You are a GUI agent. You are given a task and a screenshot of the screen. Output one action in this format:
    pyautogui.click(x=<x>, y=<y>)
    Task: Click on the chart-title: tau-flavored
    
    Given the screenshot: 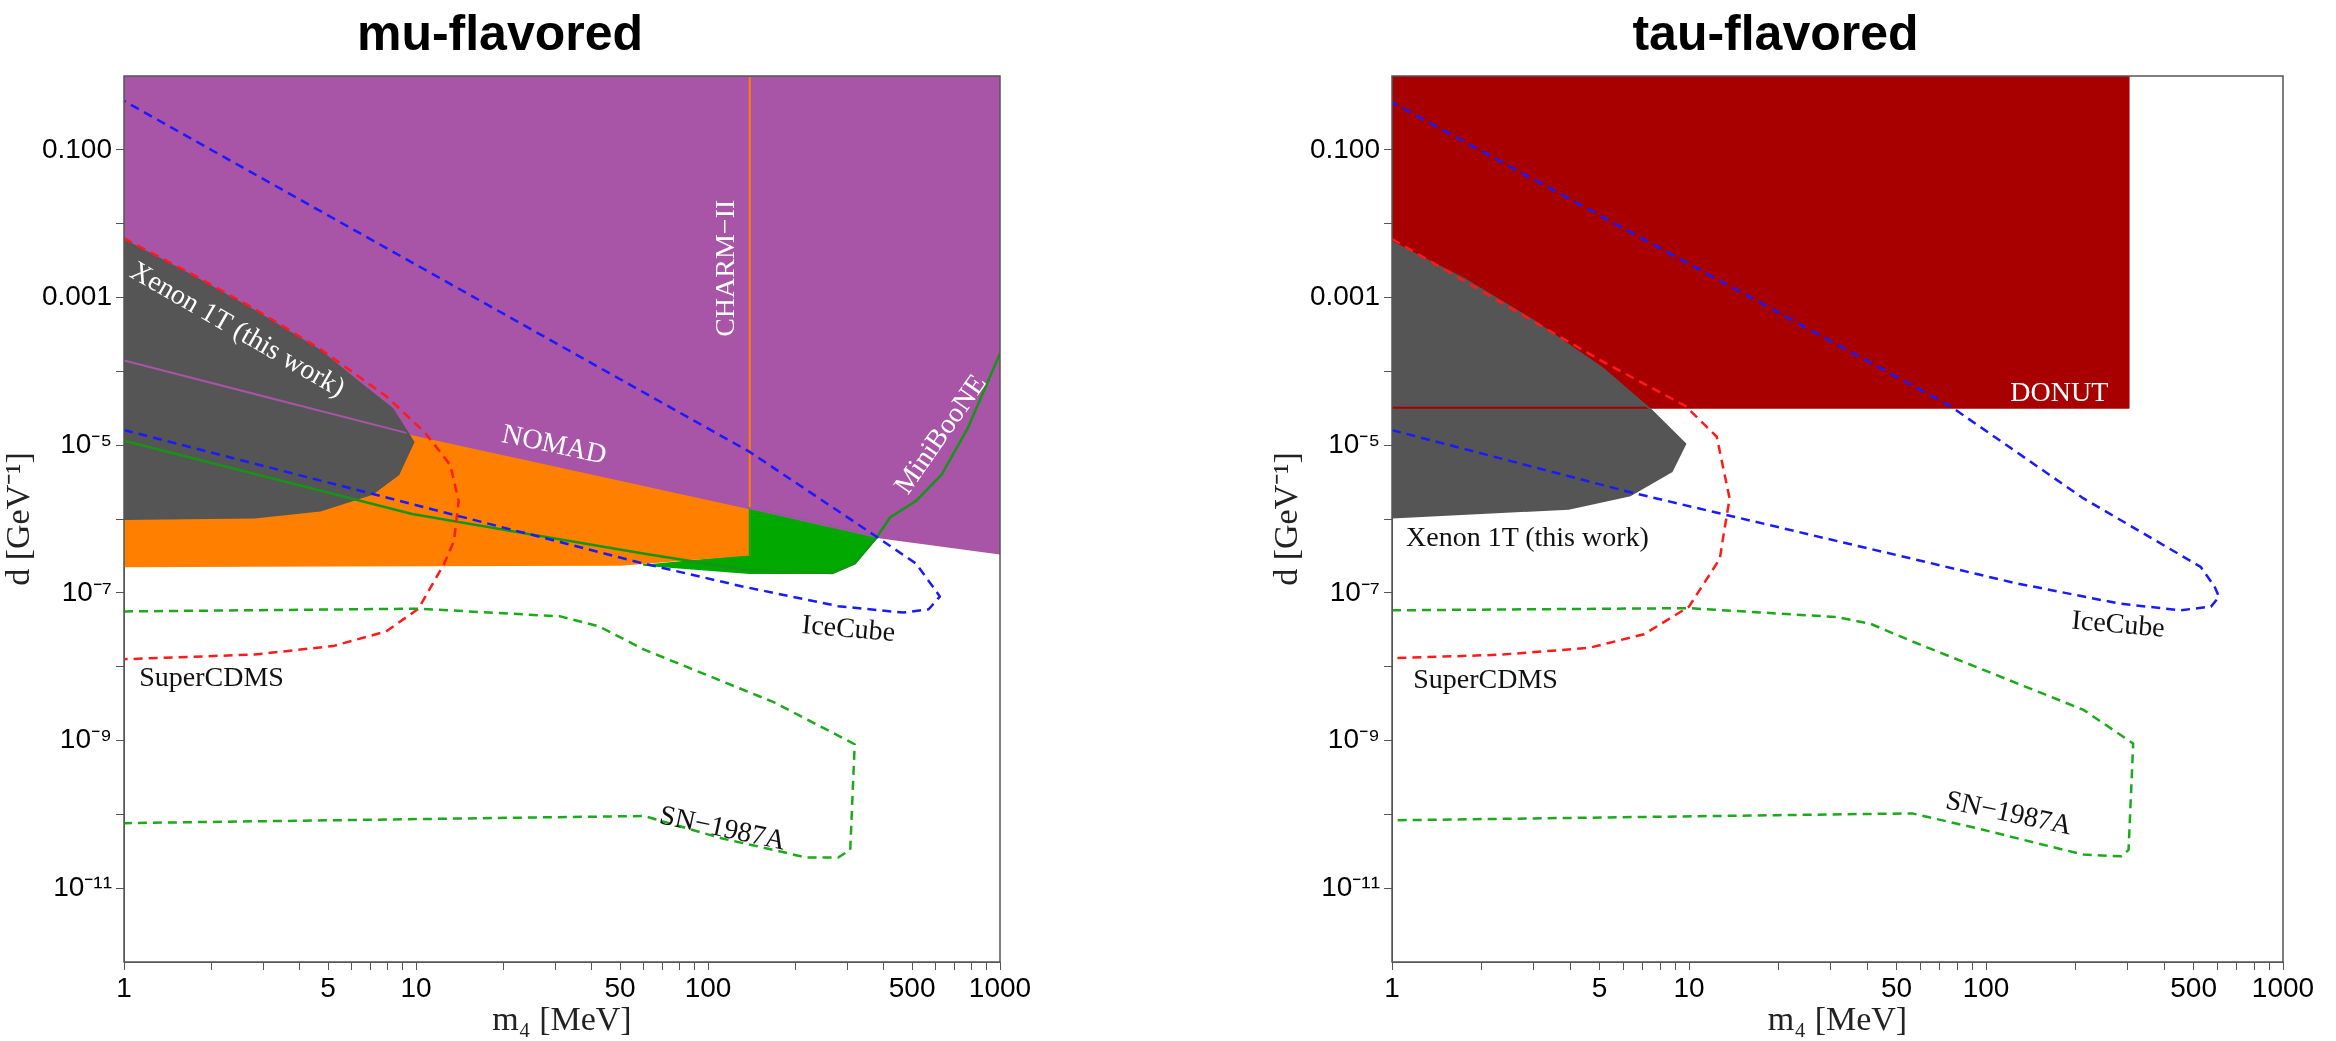 What is the action you would take?
    pyautogui.click(x=1775, y=32)
    